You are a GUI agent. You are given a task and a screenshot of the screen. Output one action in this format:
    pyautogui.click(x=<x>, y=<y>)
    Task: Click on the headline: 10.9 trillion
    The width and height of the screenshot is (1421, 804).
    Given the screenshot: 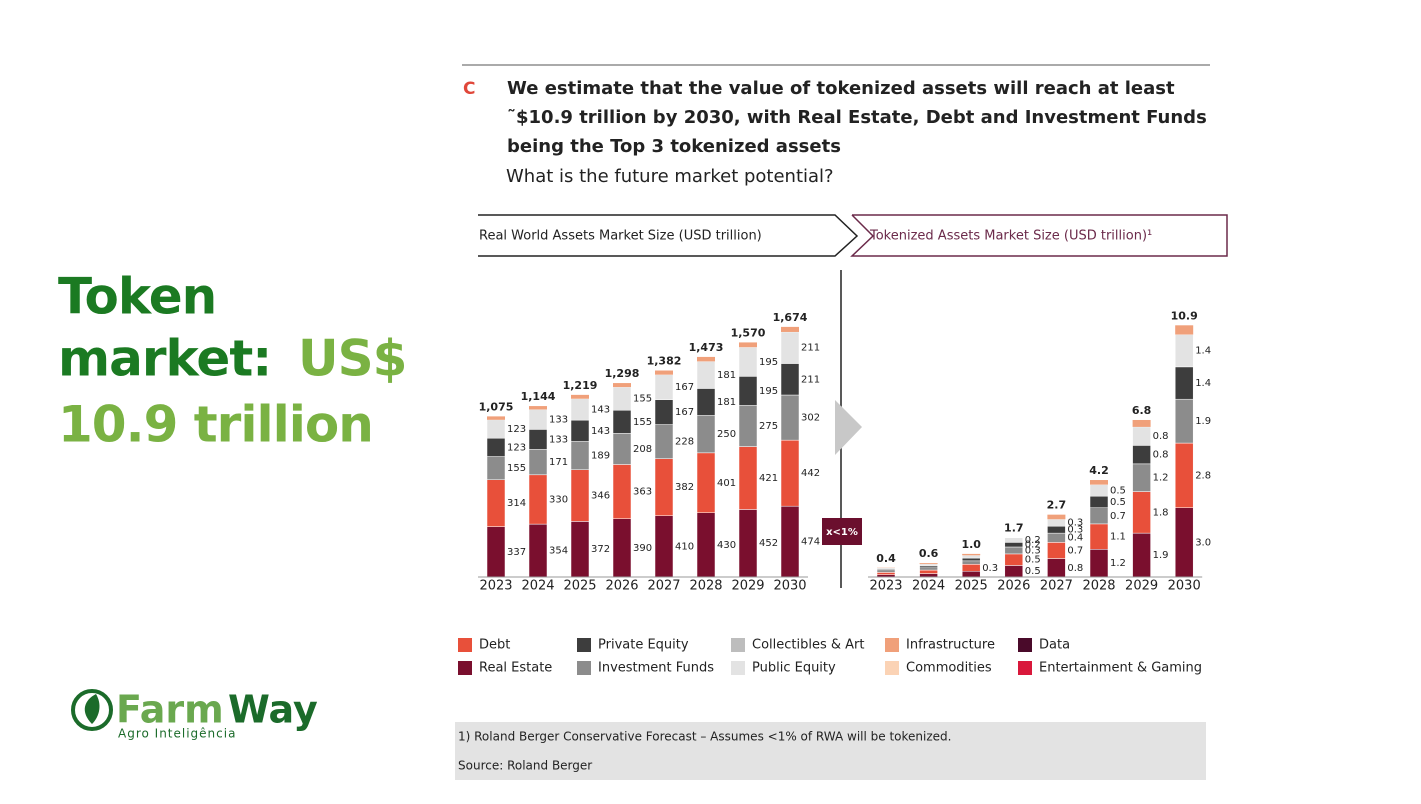 What is the action you would take?
    pyautogui.click(x=215, y=425)
    